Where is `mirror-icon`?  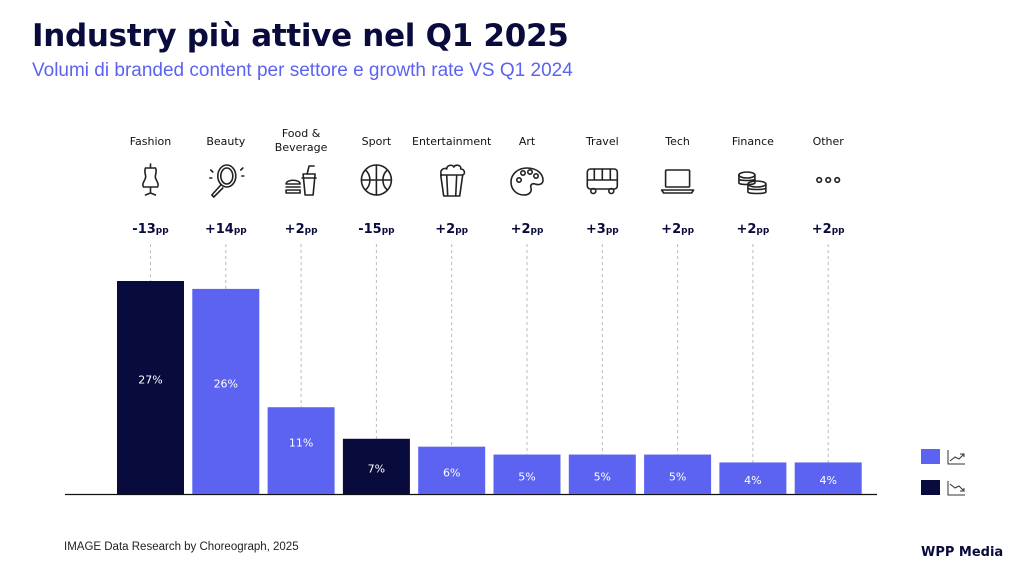
mirror-icon is located at coordinates (227, 181).